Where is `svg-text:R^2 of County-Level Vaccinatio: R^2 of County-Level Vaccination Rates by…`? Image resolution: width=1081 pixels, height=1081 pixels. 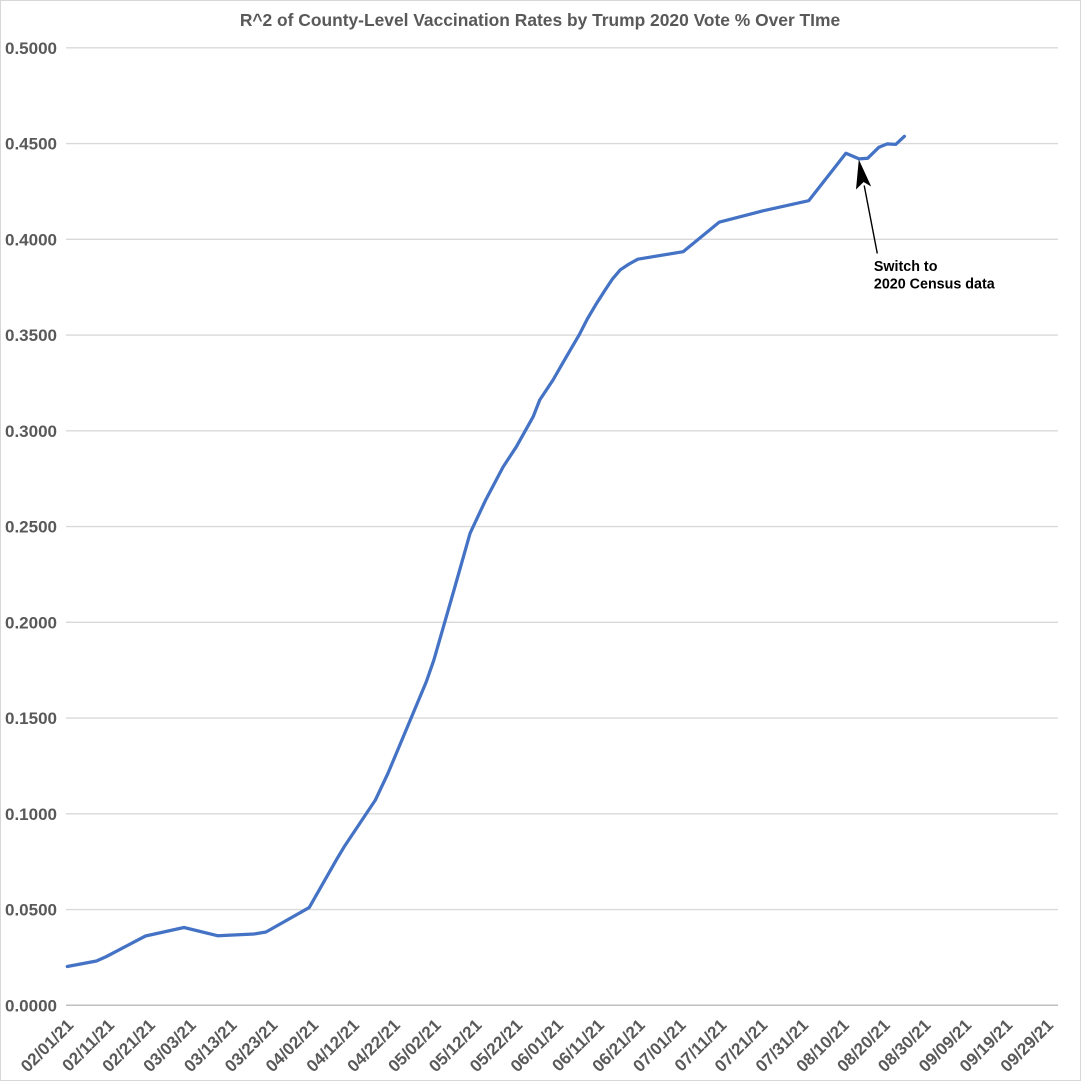
svg-text:R^2 of County-Level Vaccinatio: R^2 of County-Level Vaccination Rates by… is located at coordinates (540, 20).